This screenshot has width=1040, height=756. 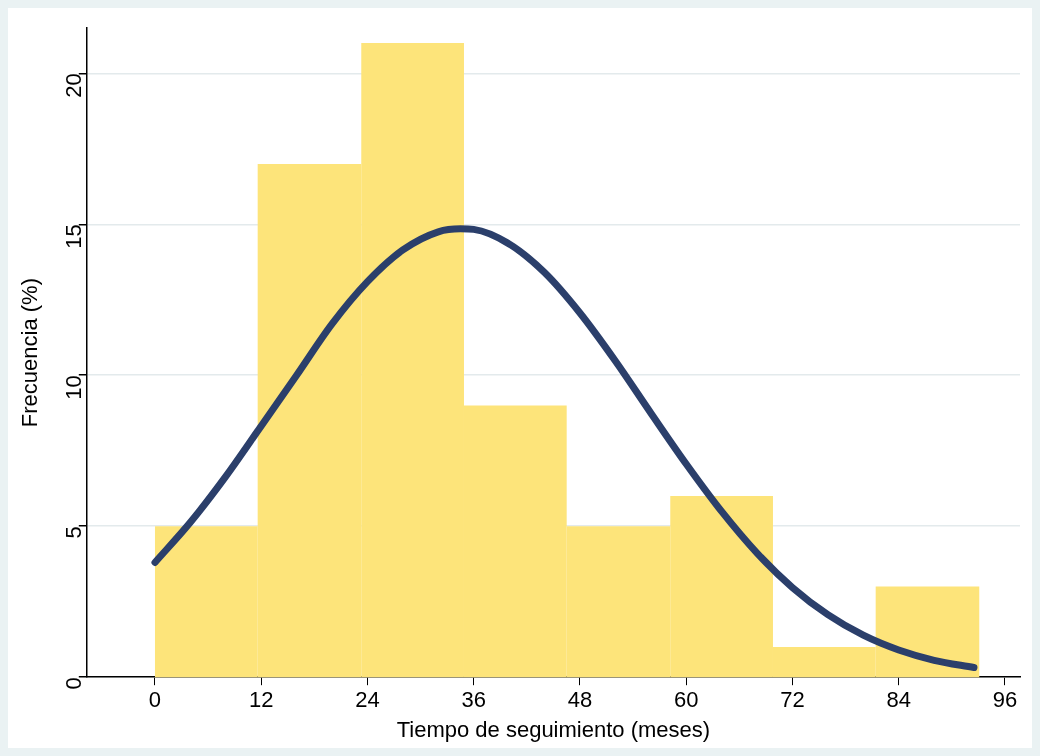 What do you see at coordinates (73, 85) in the screenshot?
I see `y-tick-label: 20` at bounding box center [73, 85].